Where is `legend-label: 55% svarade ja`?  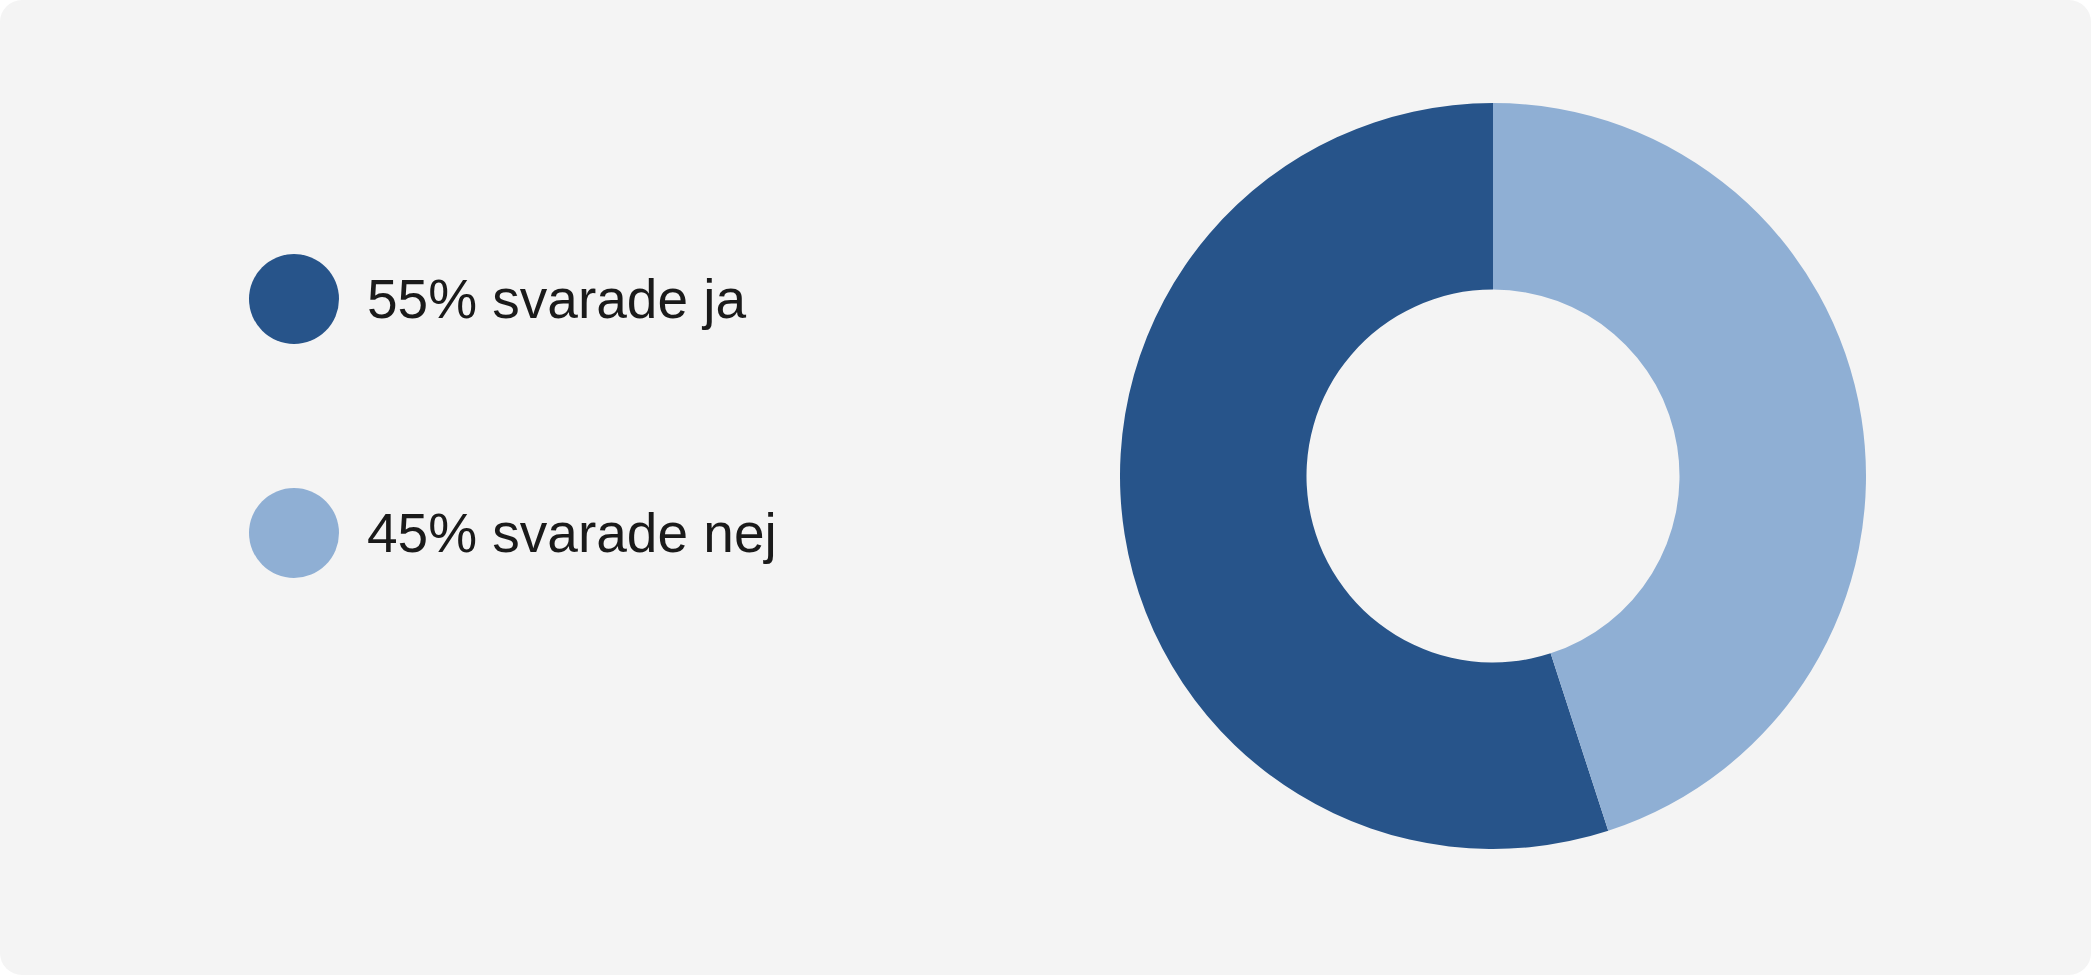
legend-label: 55% svarade ja is located at coordinates (557, 299).